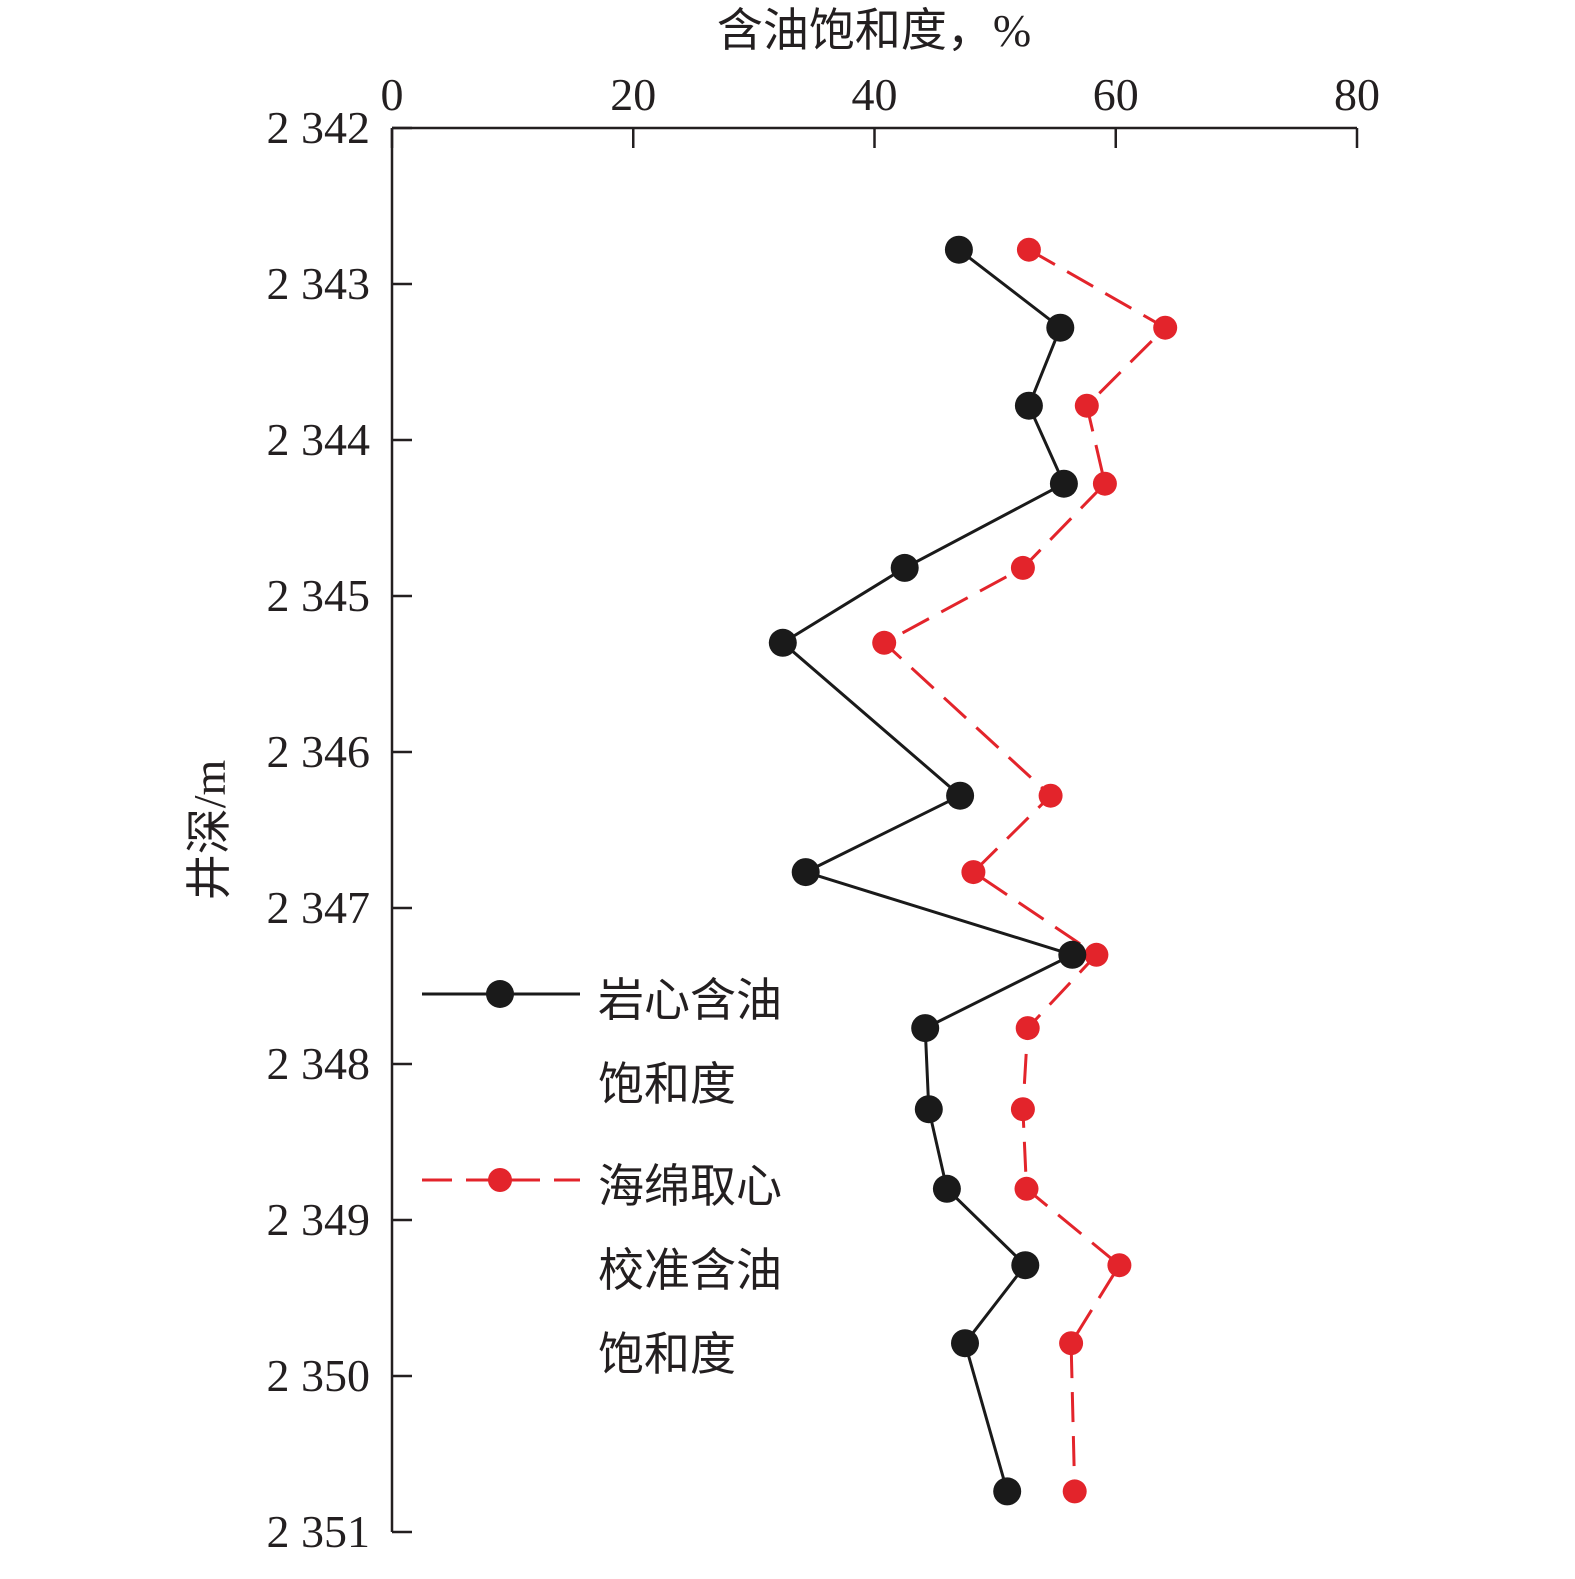 The image size is (1575, 1579). What do you see at coordinates (1357, 94) in the screenshot?
I see `x-tick-label: 80` at bounding box center [1357, 94].